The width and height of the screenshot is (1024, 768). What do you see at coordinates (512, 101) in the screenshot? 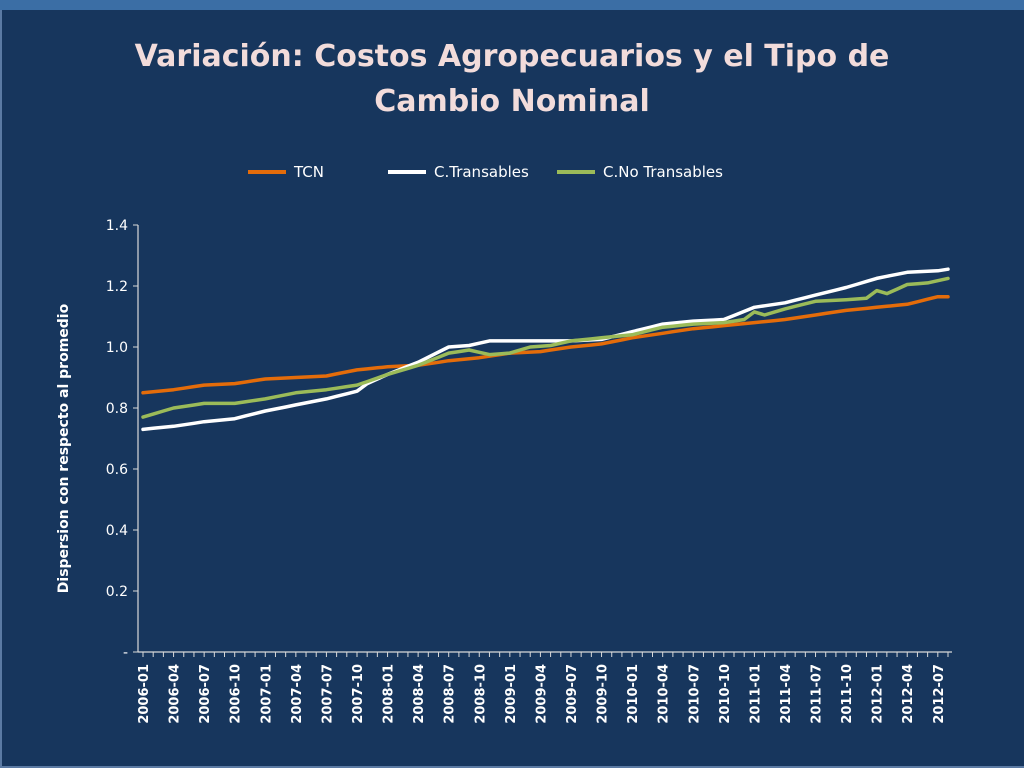
I see `chart-title-line-2: Cambio Nominal` at bounding box center [512, 101].